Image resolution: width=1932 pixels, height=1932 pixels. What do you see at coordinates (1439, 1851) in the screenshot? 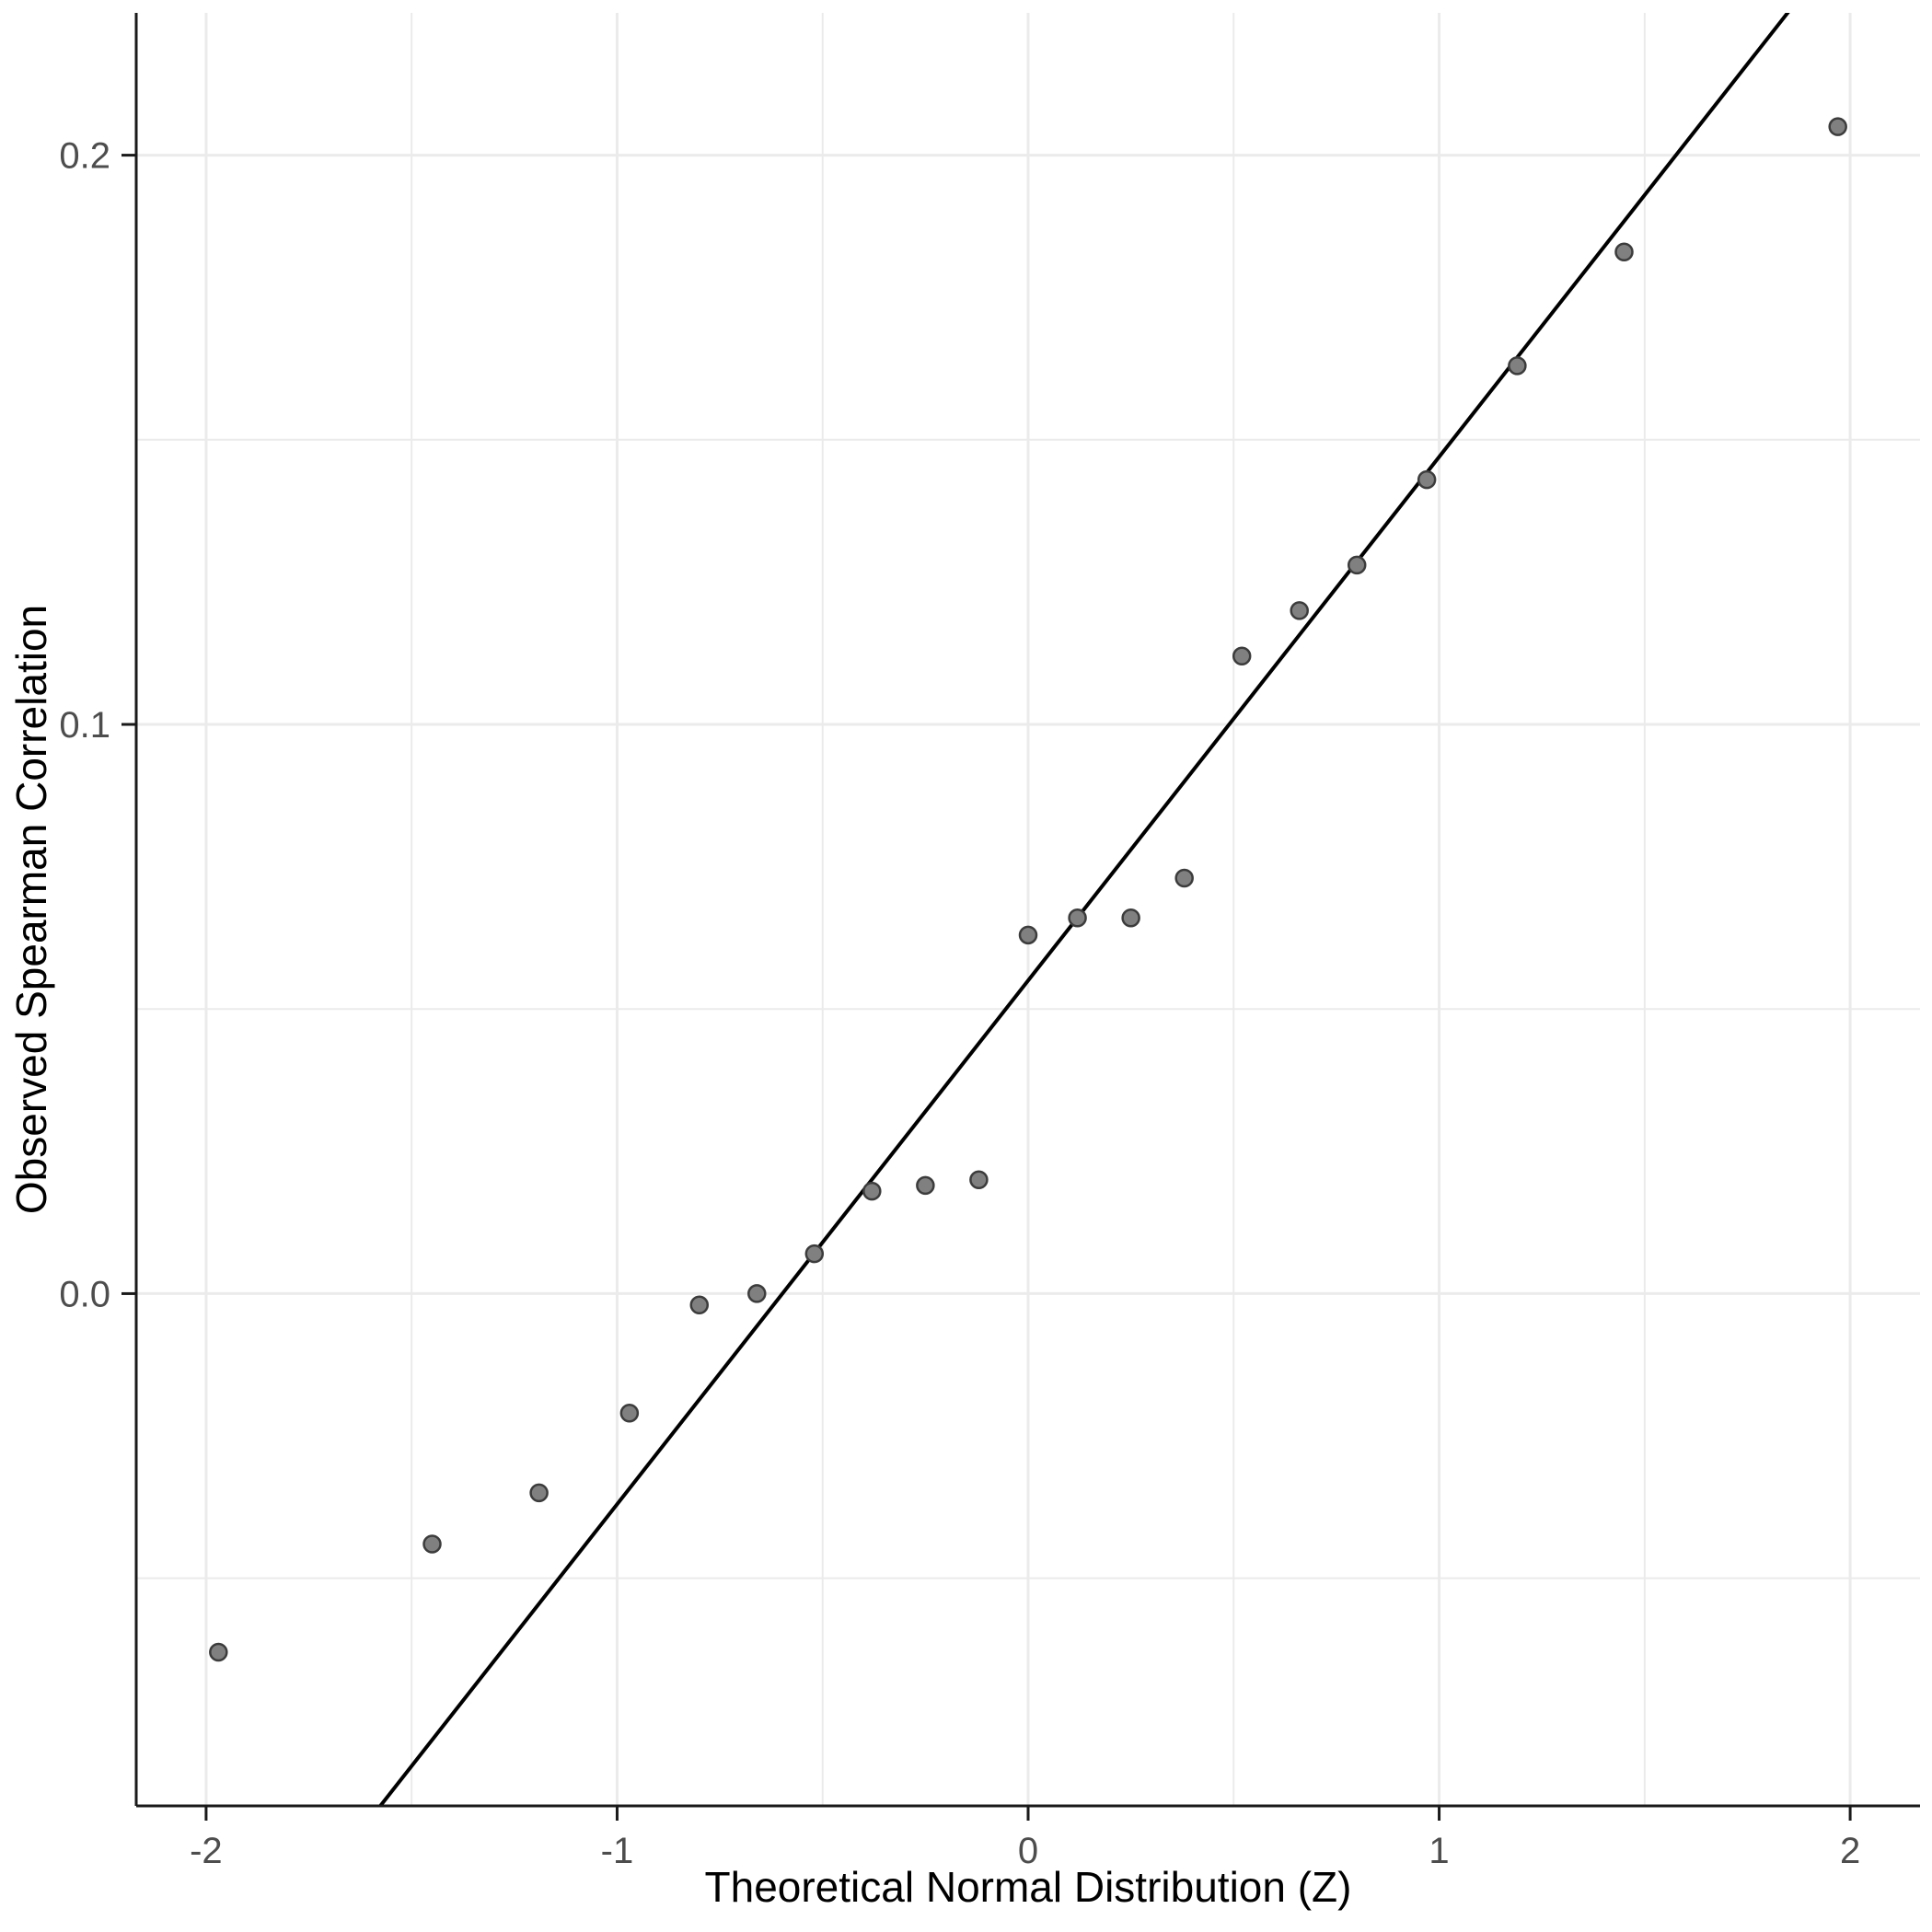
I see `x-tick-label: 1` at bounding box center [1439, 1851].